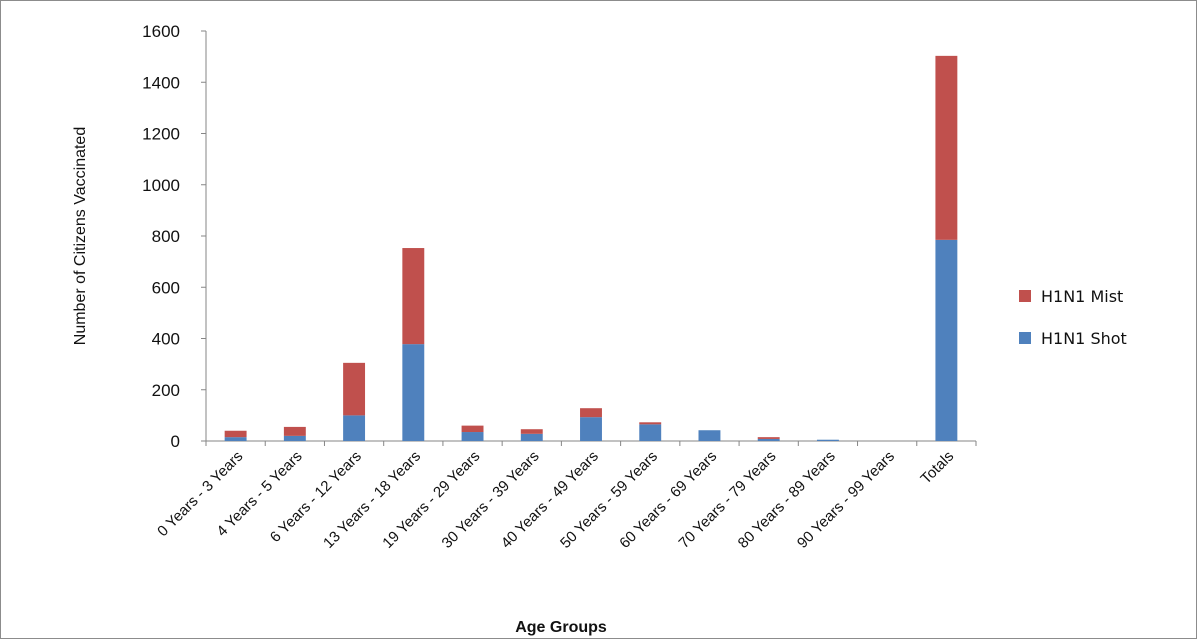 This screenshot has height=642, width=1199. Describe the element at coordinates (550, 500) in the screenshot. I see `x-tick-label: 40 Years - 49 Years` at that location.